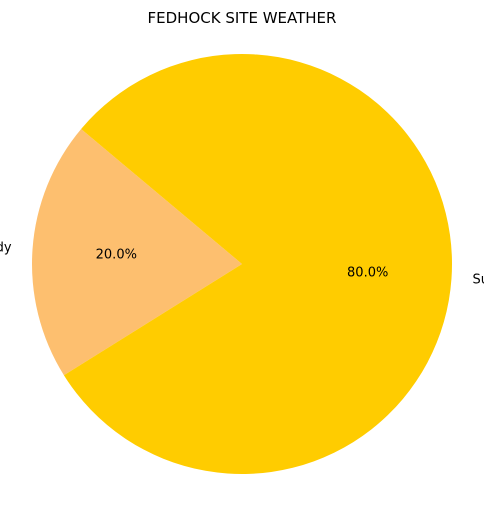 Image resolution: width=484 pixels, height=506 pixels. I want to click on pie-labels: Partly cloudy 20.0% Sunny 80.0%, so click(242, 263).